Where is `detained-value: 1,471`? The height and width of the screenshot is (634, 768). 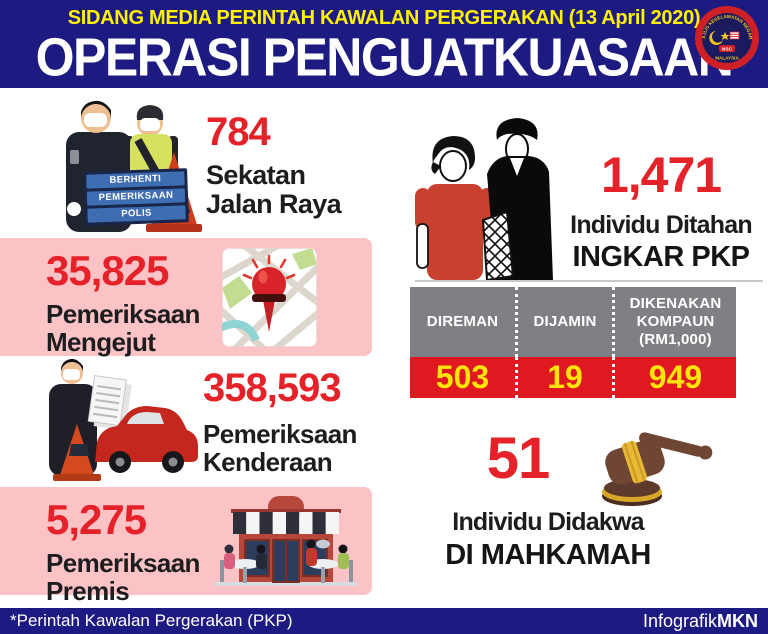
detained-value: 1,471 is located at coordinates (661, 175).